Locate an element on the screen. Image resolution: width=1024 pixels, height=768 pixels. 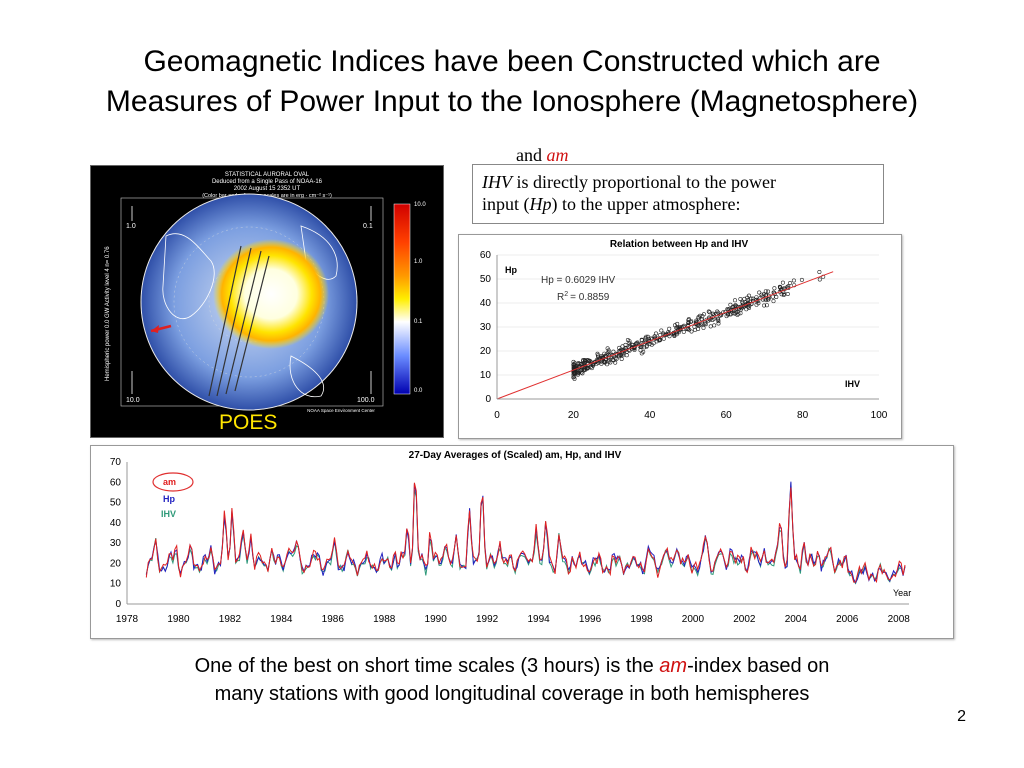
map-header-3: 2002 August 15 2352 UT is located at coordinates (267, 189).